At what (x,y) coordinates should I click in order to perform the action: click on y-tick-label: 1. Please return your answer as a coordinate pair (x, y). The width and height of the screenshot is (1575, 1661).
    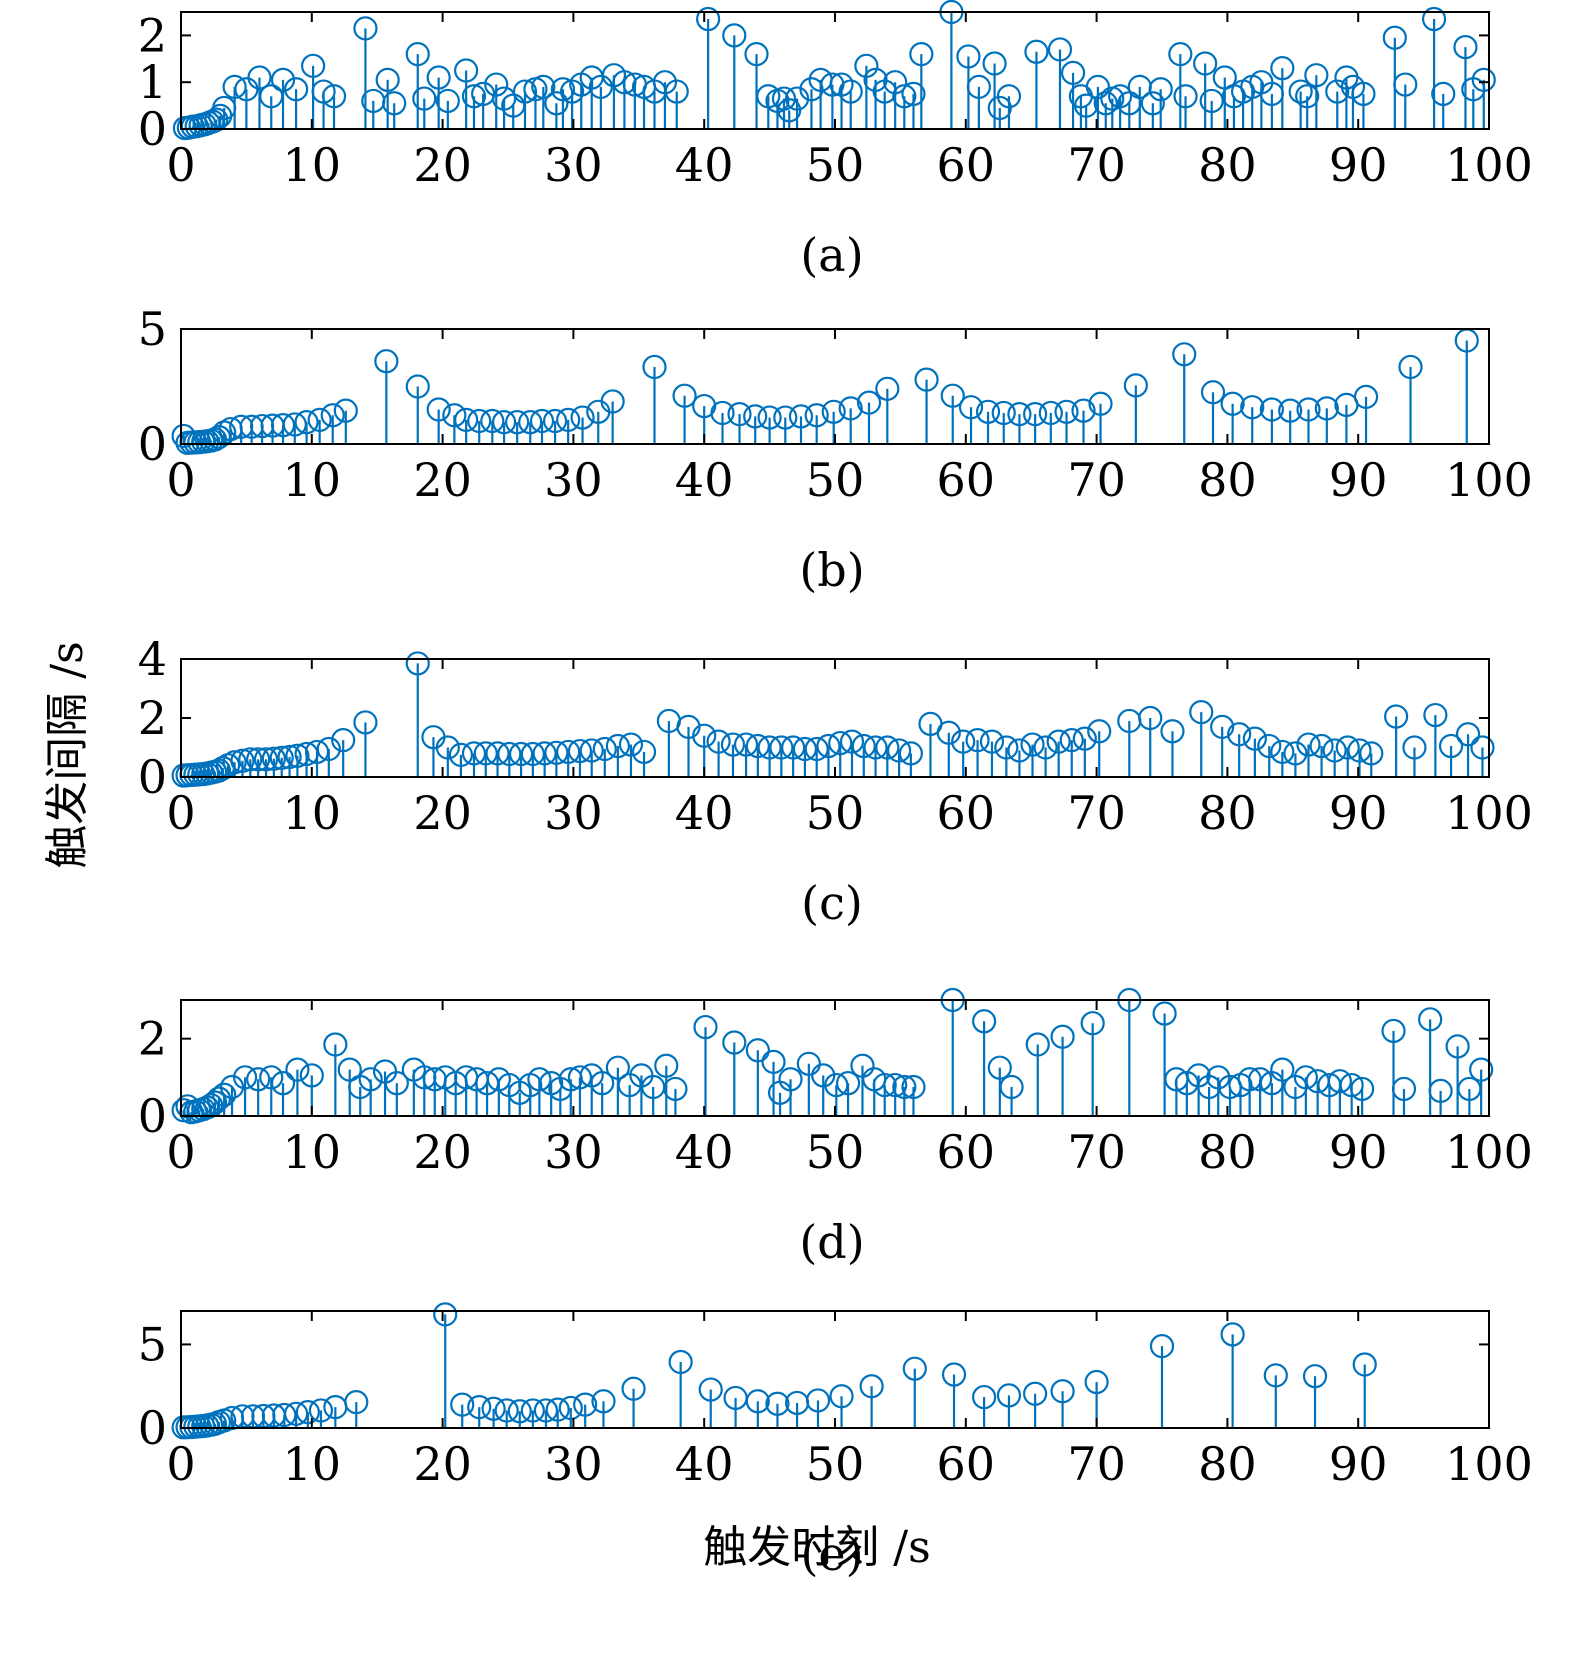
    Looking at the image, I should click on (152, 82).